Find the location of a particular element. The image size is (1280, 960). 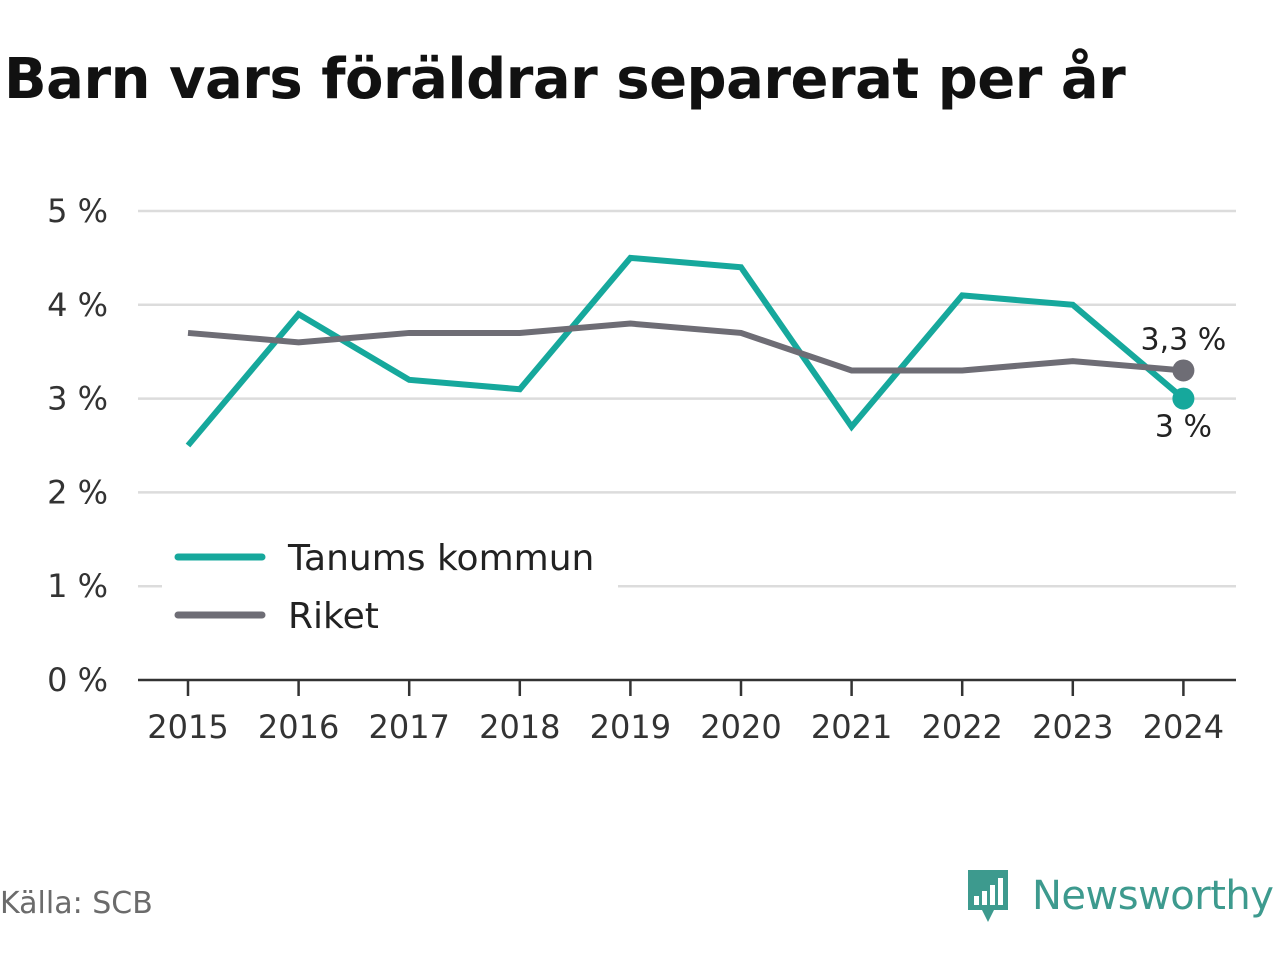

source-note: Källa: SCB is located at coordinates (76, 903).